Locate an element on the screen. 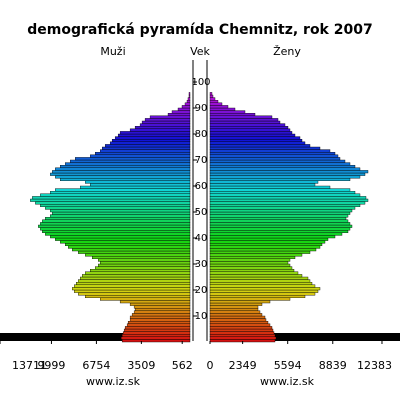 This screenshot has width=400, height=400. x-tick-label: 9999 is located at coordinates (51, 365).